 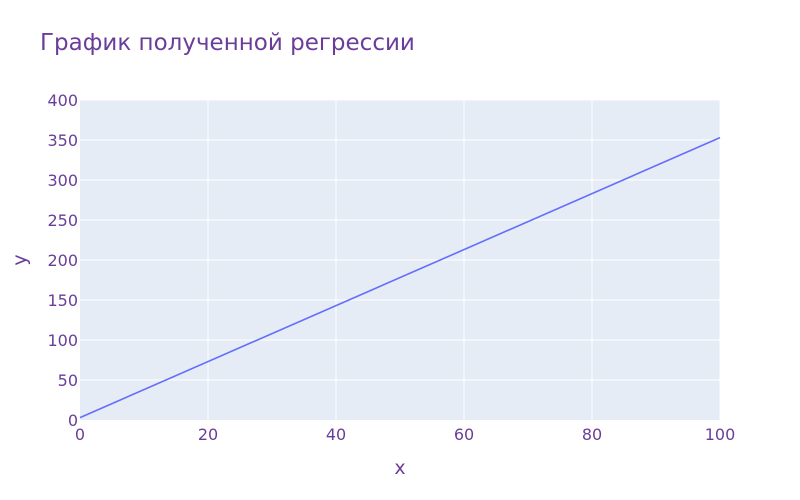 I want to click on y-tick-label: 150, so click(x=62, y=300).